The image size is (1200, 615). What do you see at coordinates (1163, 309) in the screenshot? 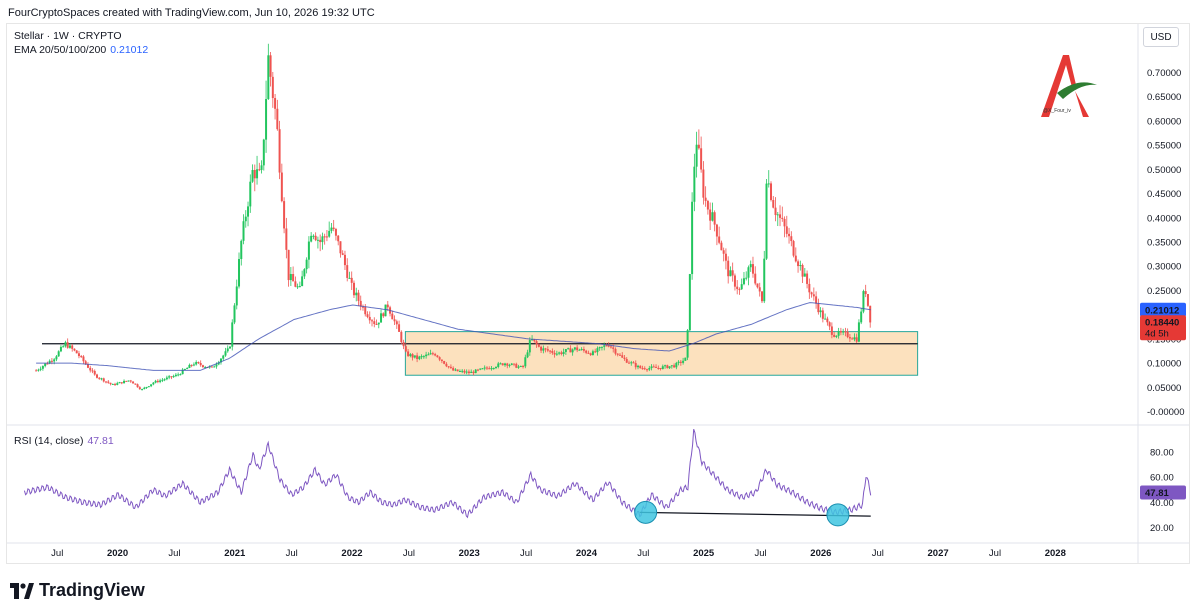
I see `ema-price-badge-bg` at bounding box center [1163, 309].